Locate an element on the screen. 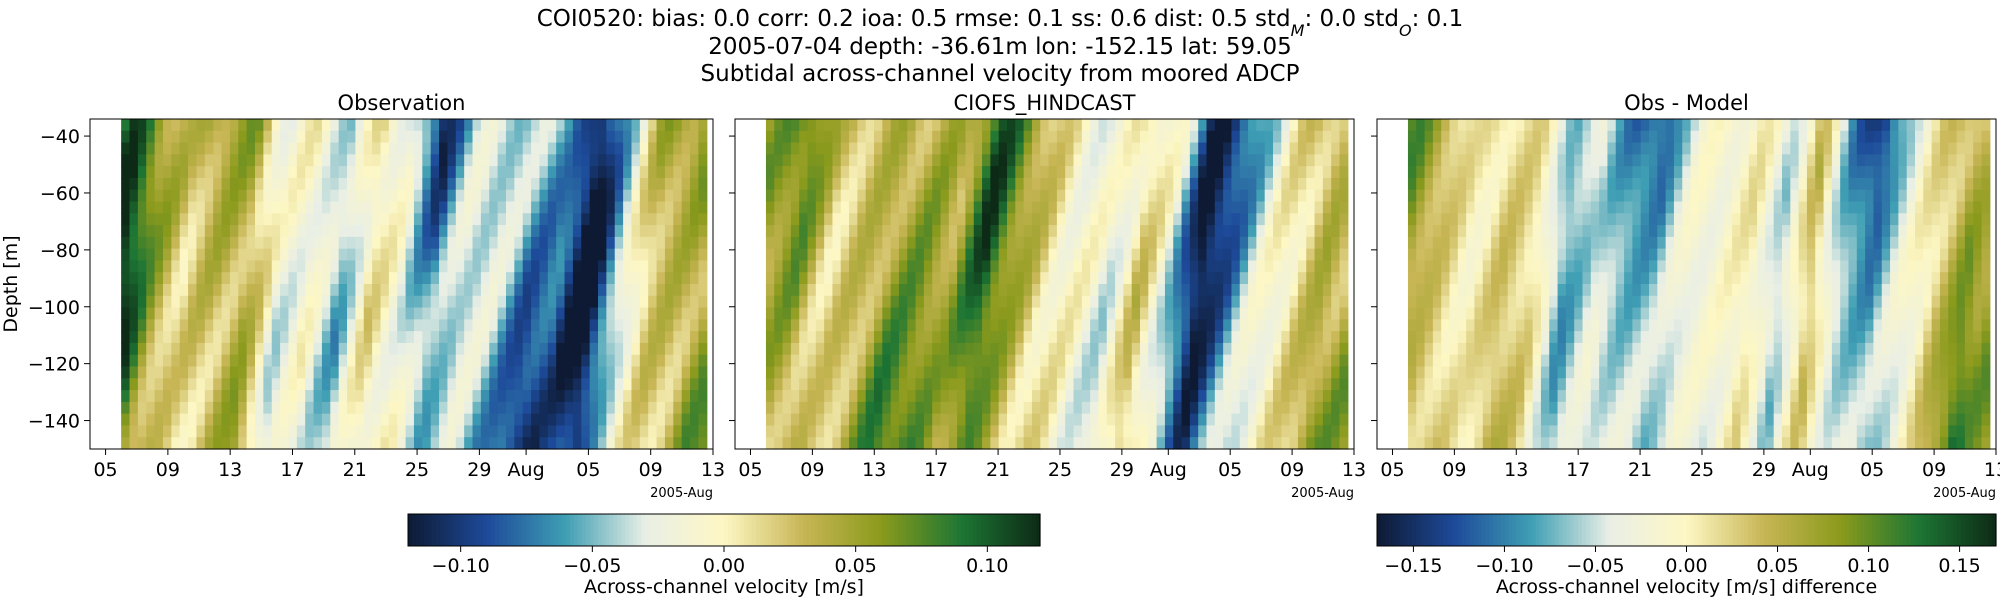 This screenshot has height=600, width=2000. station-id: COI0520: is located at coordinates (594, 19).